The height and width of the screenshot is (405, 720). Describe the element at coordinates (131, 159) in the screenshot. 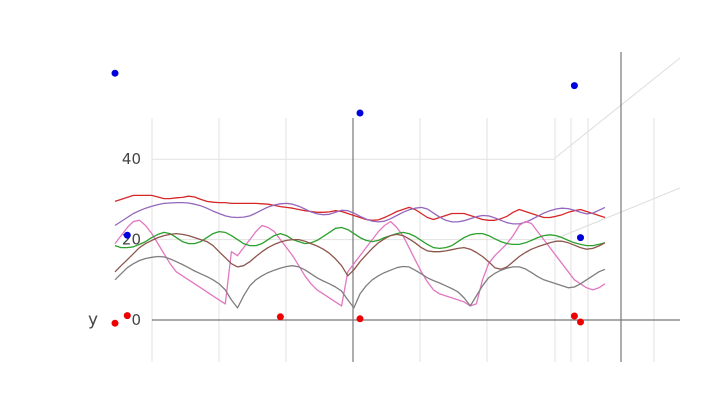

I see `y-tick-label-40: 40` at that location.